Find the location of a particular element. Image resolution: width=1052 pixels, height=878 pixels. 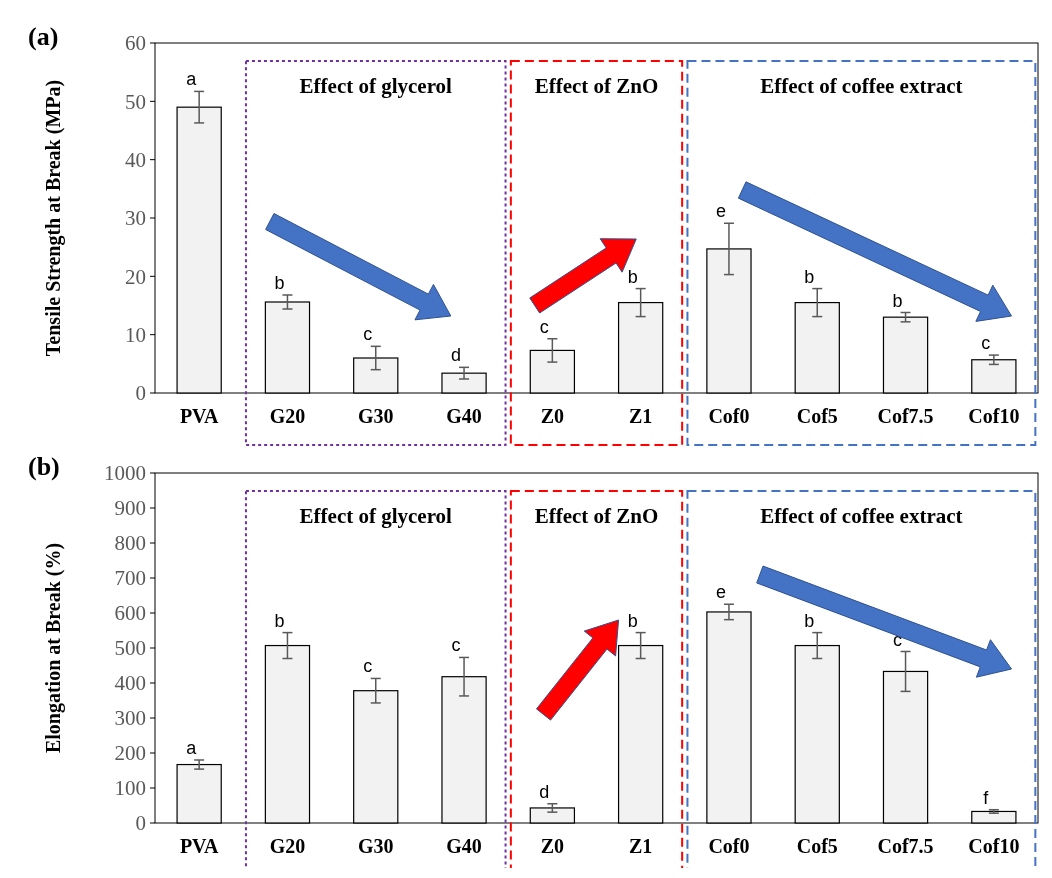

y-tick-label: 500 is located at coordinates (130, 648).